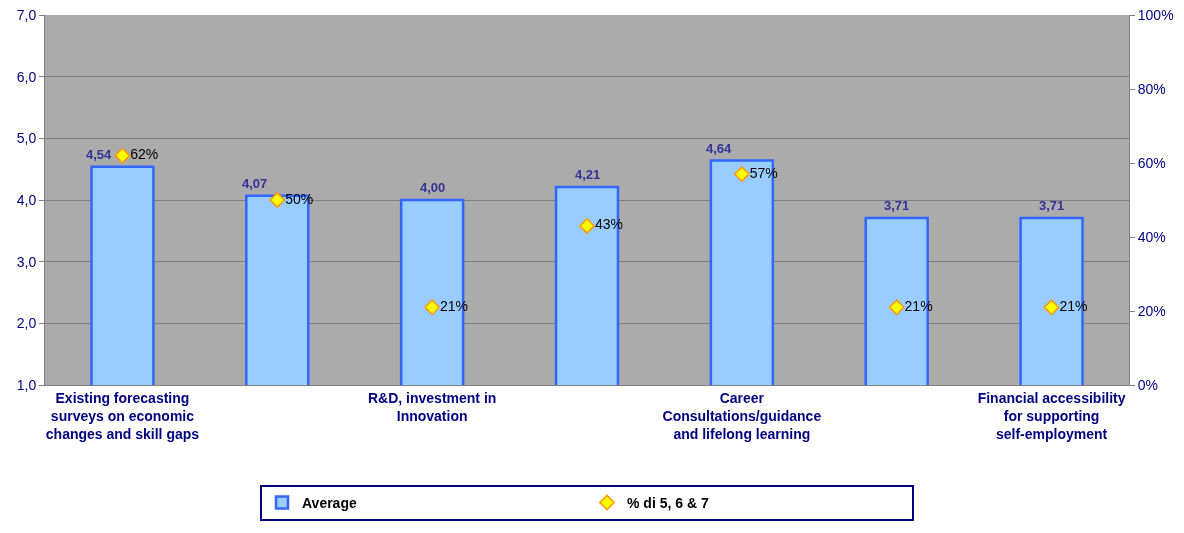  I want to click on data-label: 4,64, so click(719, 148).